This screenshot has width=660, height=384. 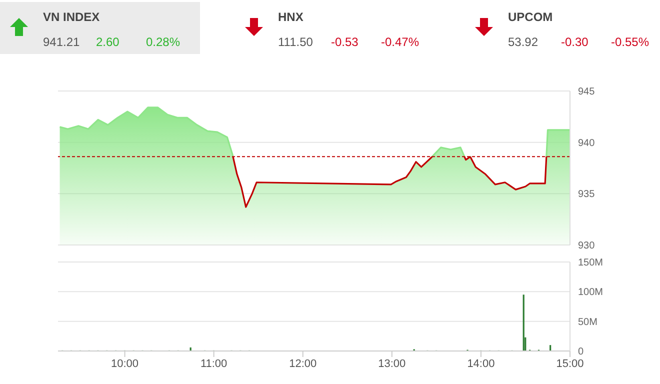 I want to click on y-tick-label: 100M, so click(x=591, y=292).